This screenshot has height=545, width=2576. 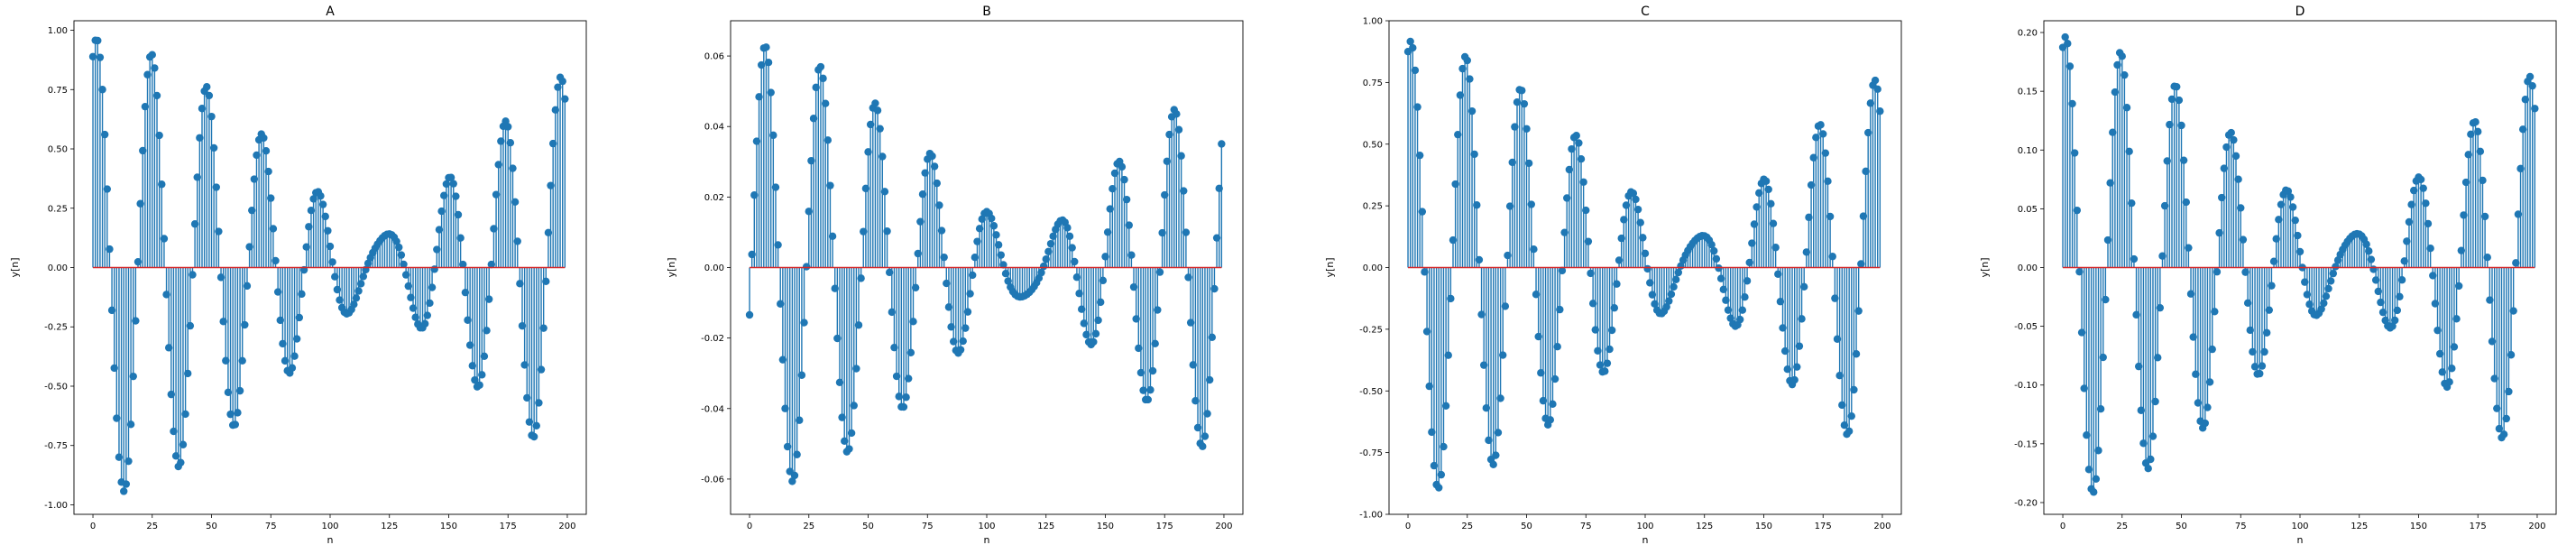 What do you see at coordinates (58, 31) in the screenshot?
I see `y-tick-label: 1.00` at bounding box center [58, 31].